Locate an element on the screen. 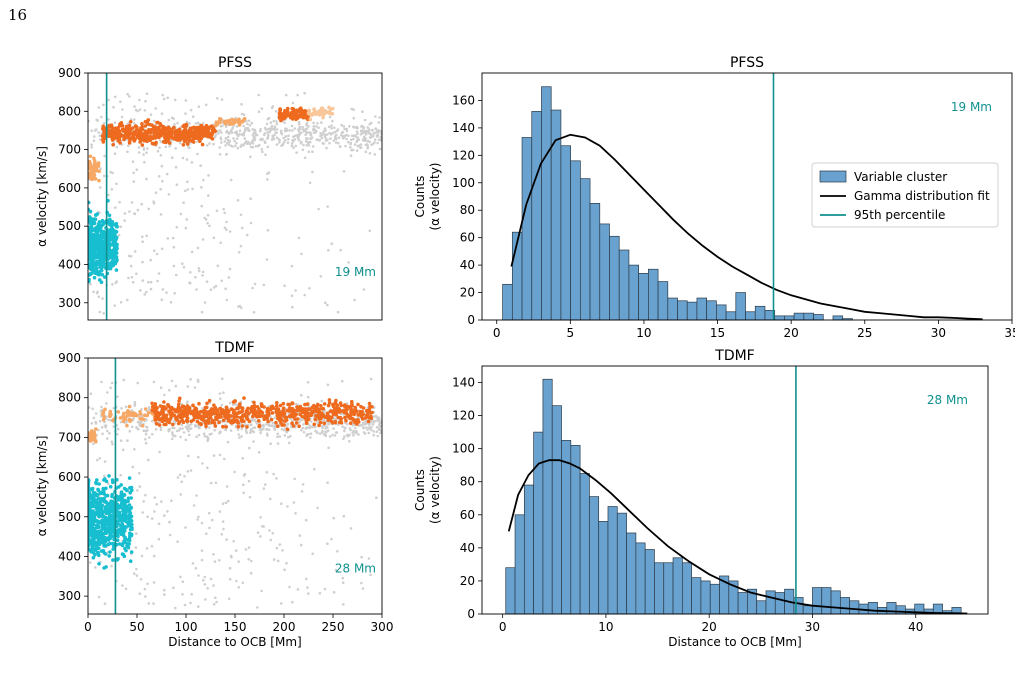 The width and height of the screenshot is (1015, 682). legend-box is located at coordinates (905, 195).